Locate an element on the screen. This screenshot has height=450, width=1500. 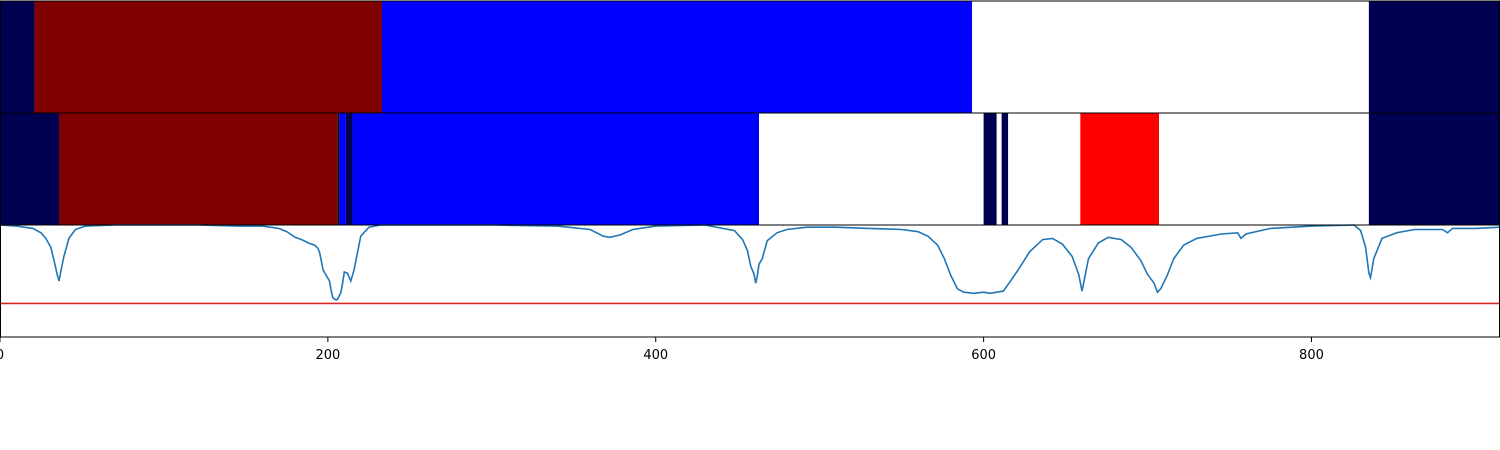
x-tick-label: 600 is located at coordinates (983, 355).